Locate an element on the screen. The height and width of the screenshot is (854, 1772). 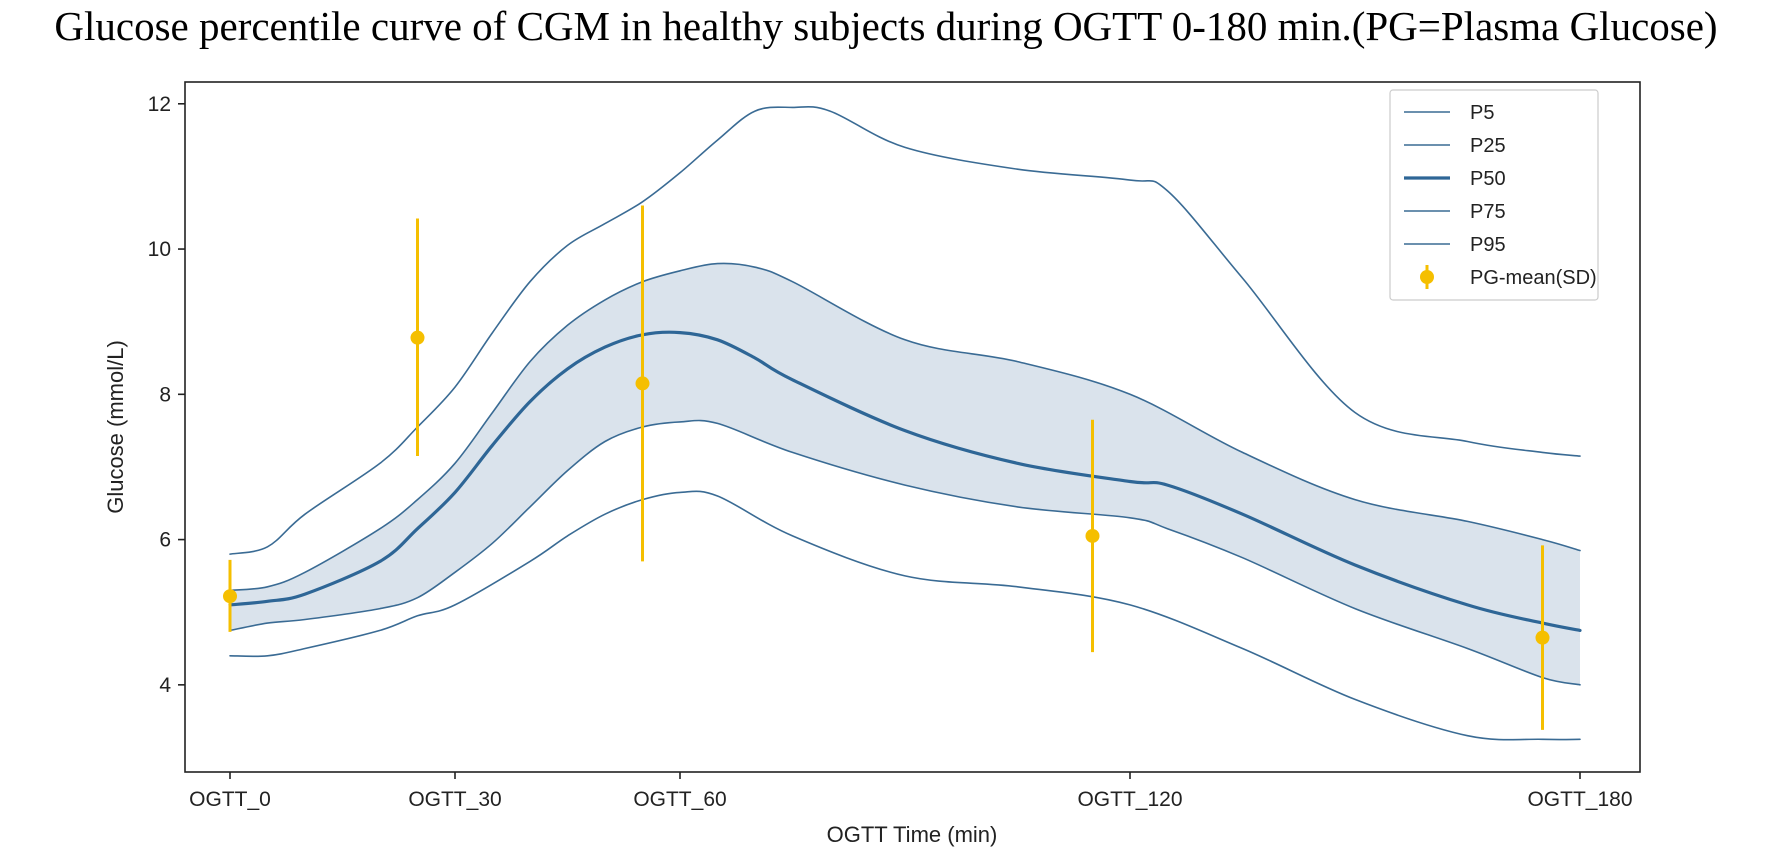
legend-swatch-marker is located at coordinates (1427, 277).